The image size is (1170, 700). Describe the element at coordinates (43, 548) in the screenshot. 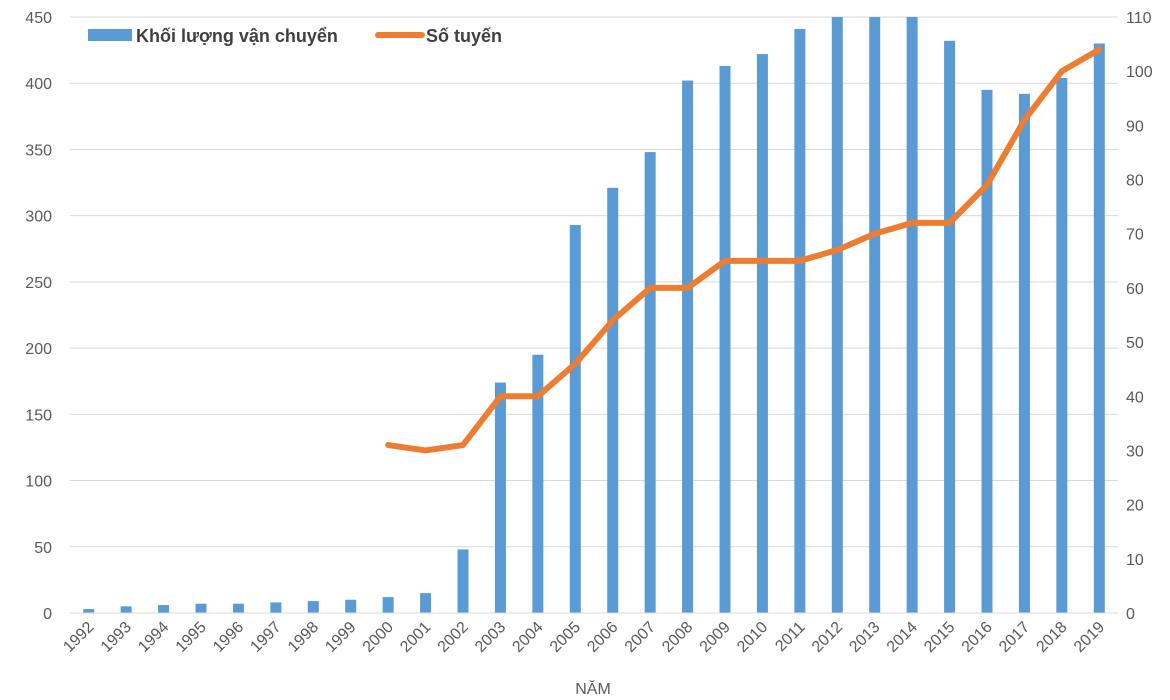

I see `left-tick-label: 50` at that location.